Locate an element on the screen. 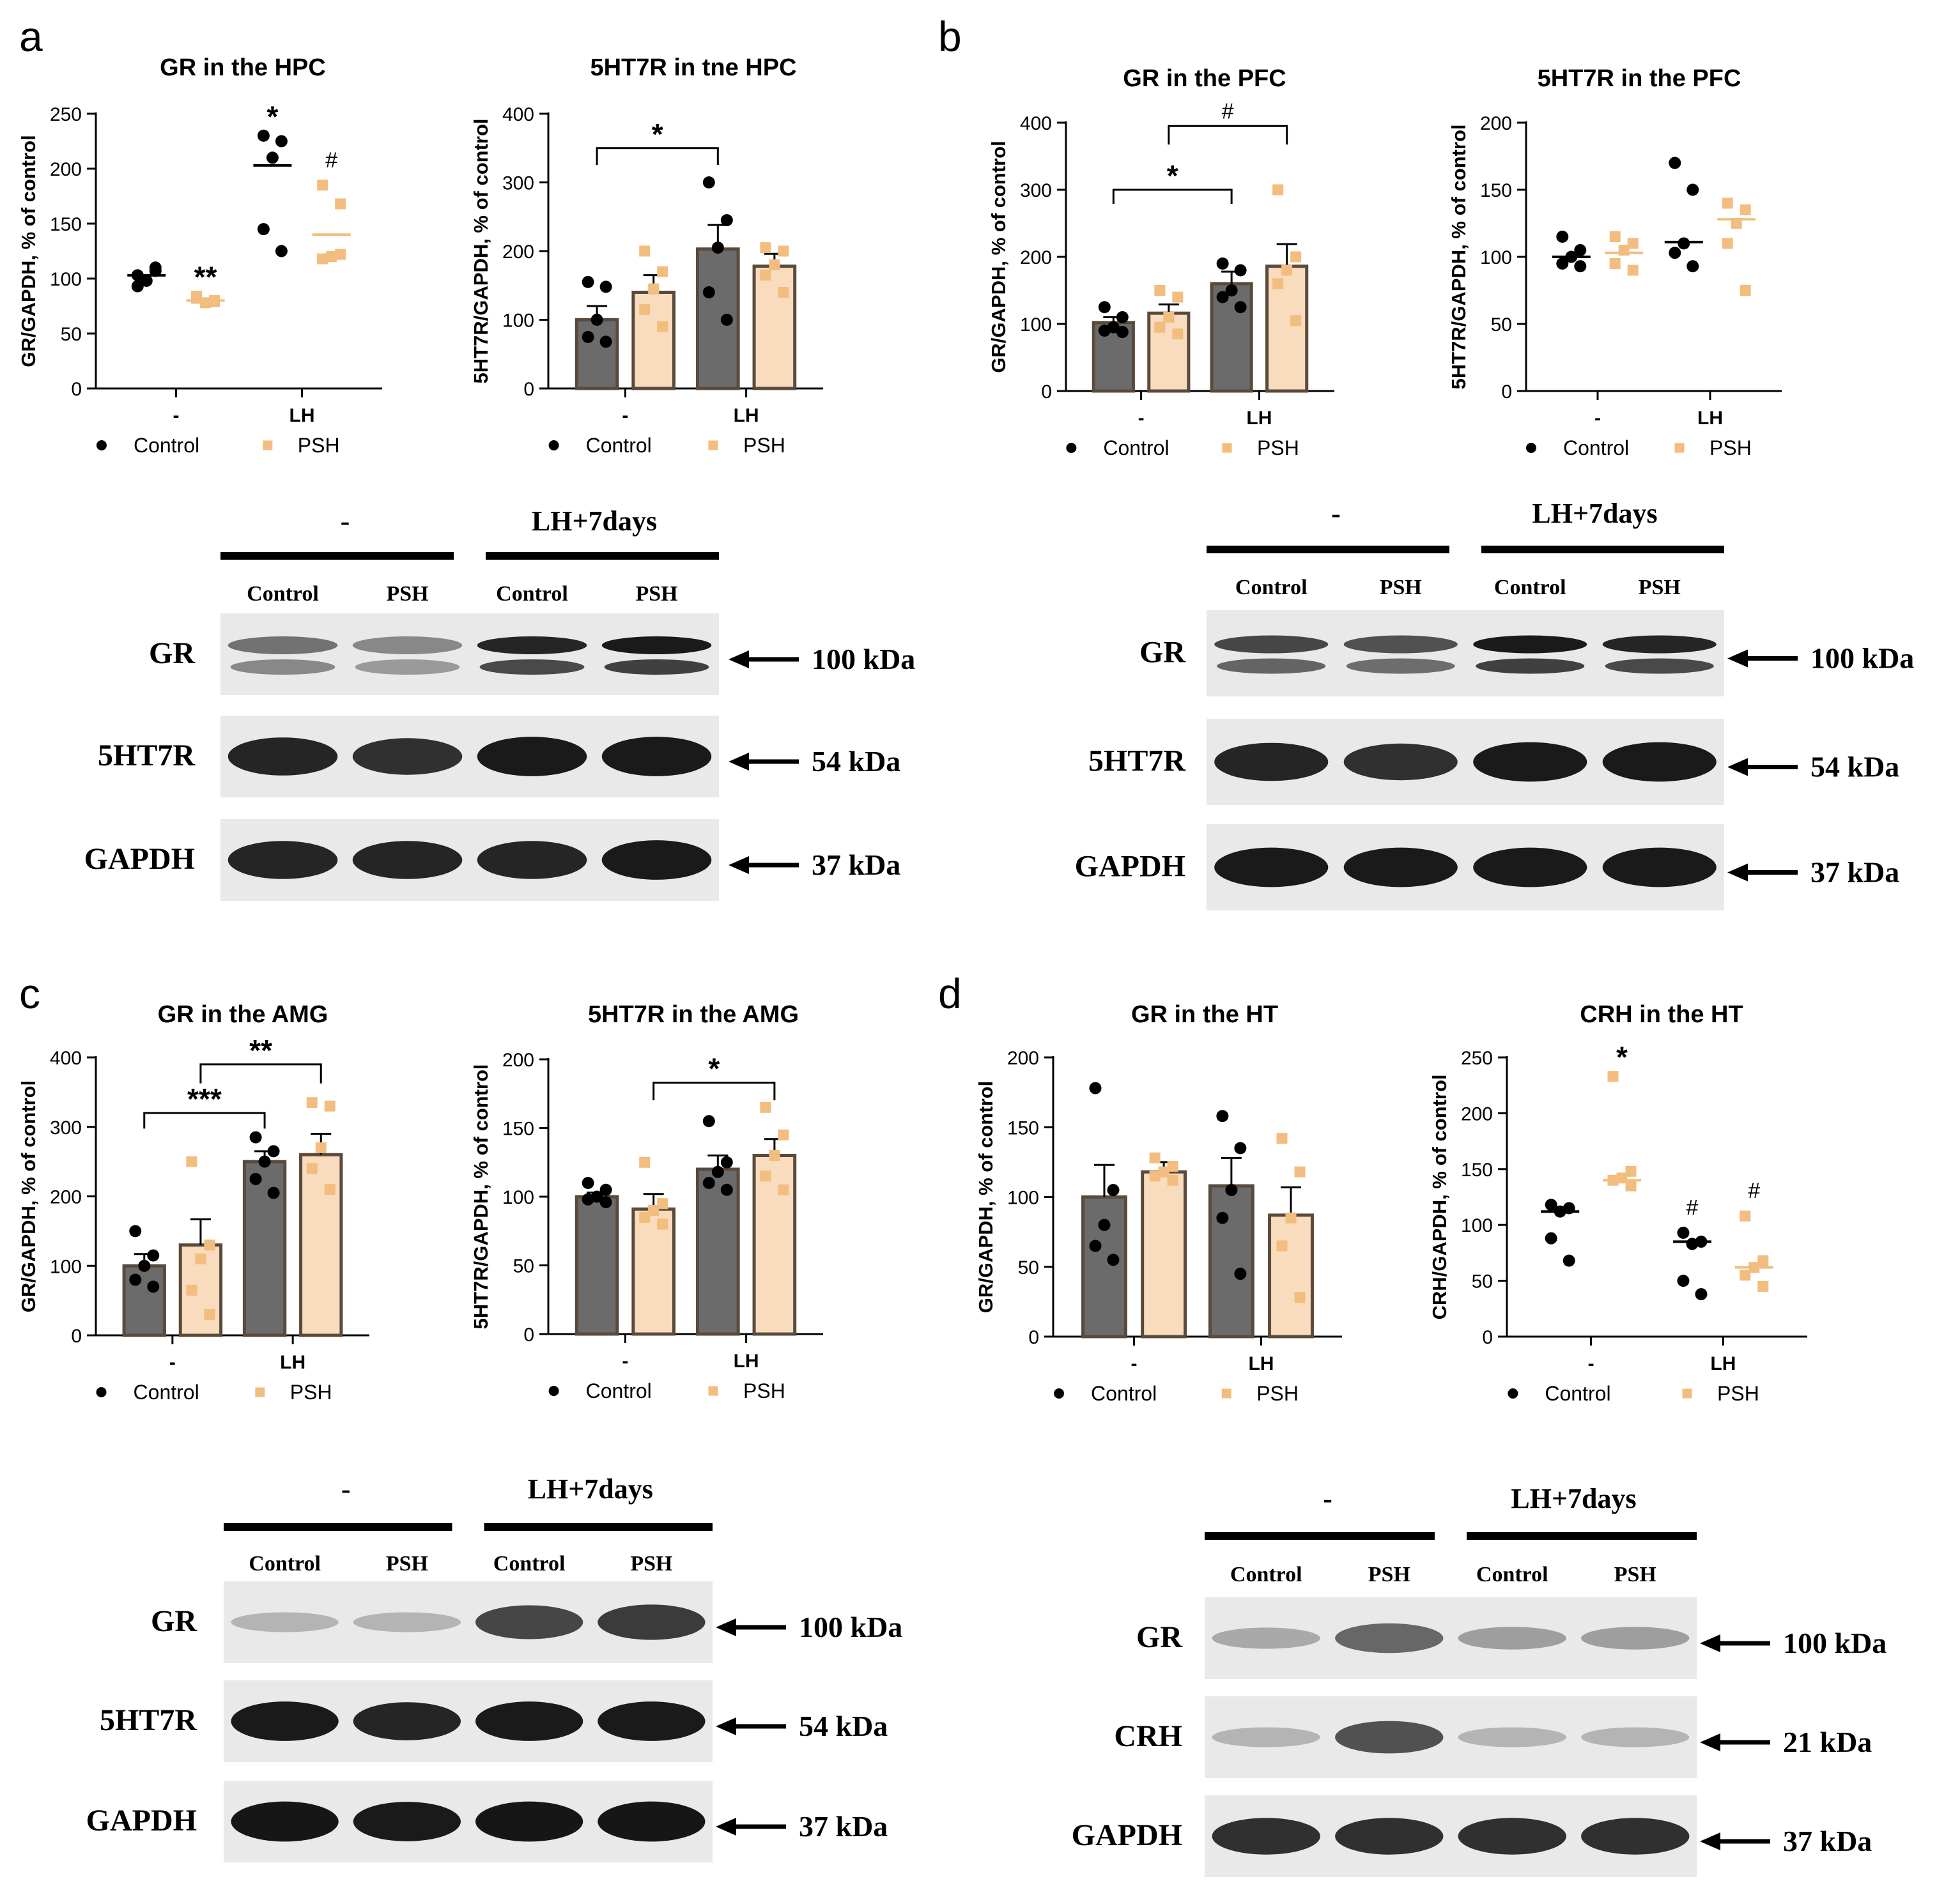 The height and width of the screenshot is (1888, 1960). blot-group-label: - is located at coordinates (1336, 513).